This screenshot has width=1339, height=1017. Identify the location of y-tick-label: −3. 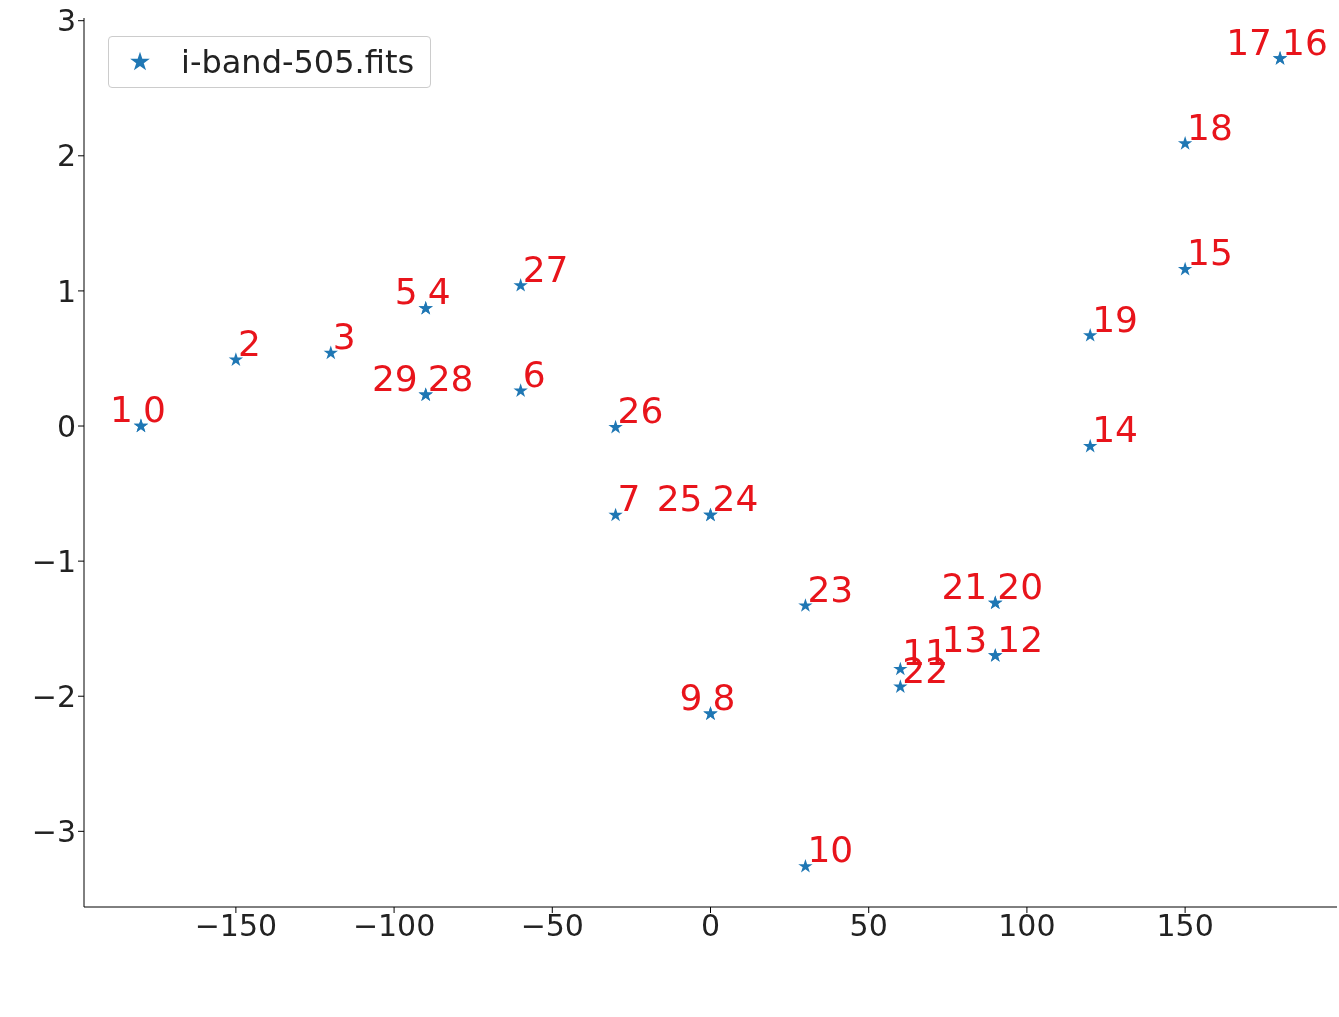
(53, 831).